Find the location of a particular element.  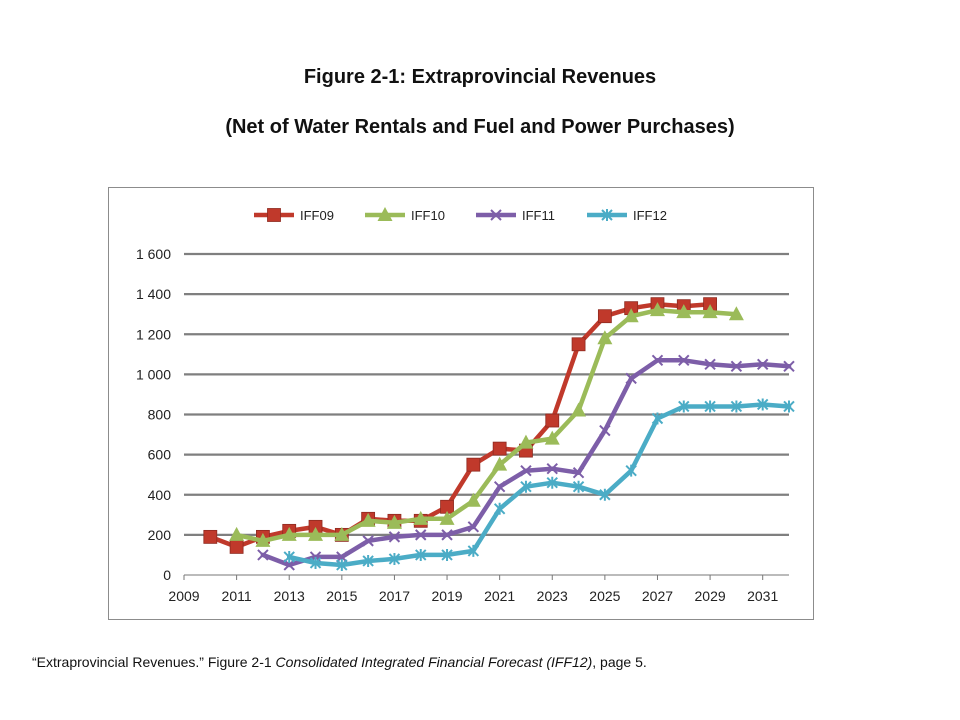

legend-label-iff09: IFF09 is located at coordinates (317, 215).